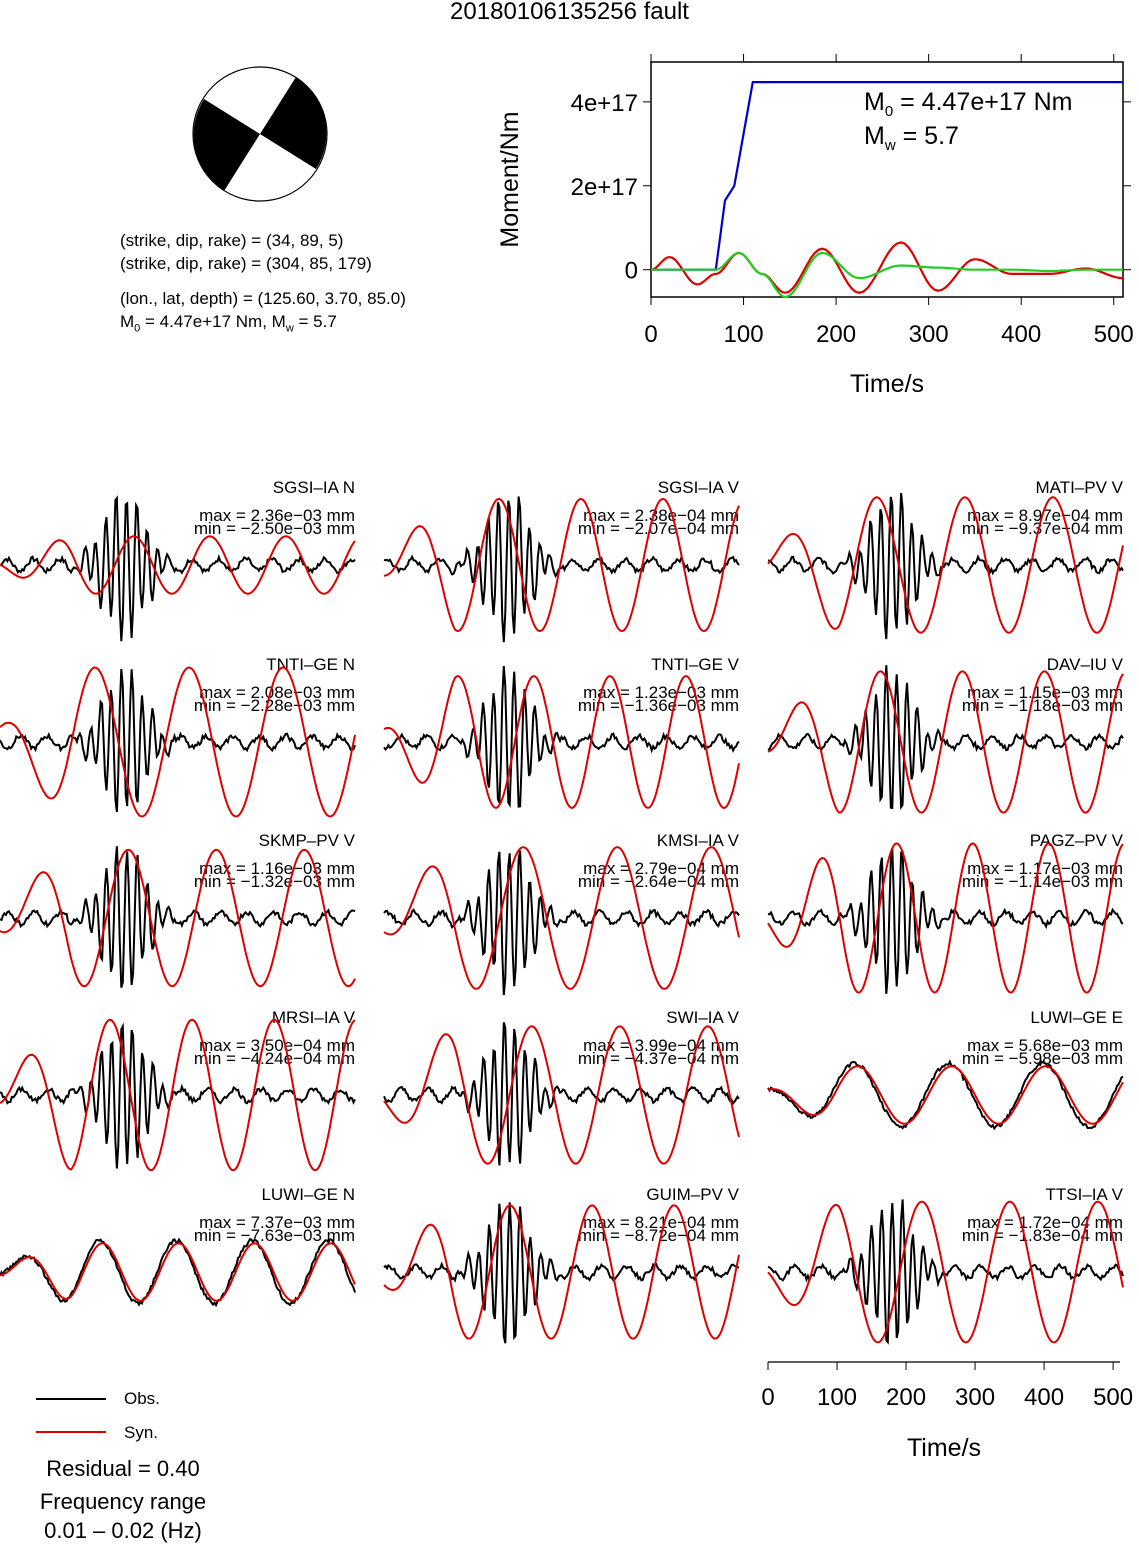 The image size is (1139, 1544). Describe the element at coordinates (123, 1468) in the screenshot. I see `residual-label: Residual = 0.40` at that location.